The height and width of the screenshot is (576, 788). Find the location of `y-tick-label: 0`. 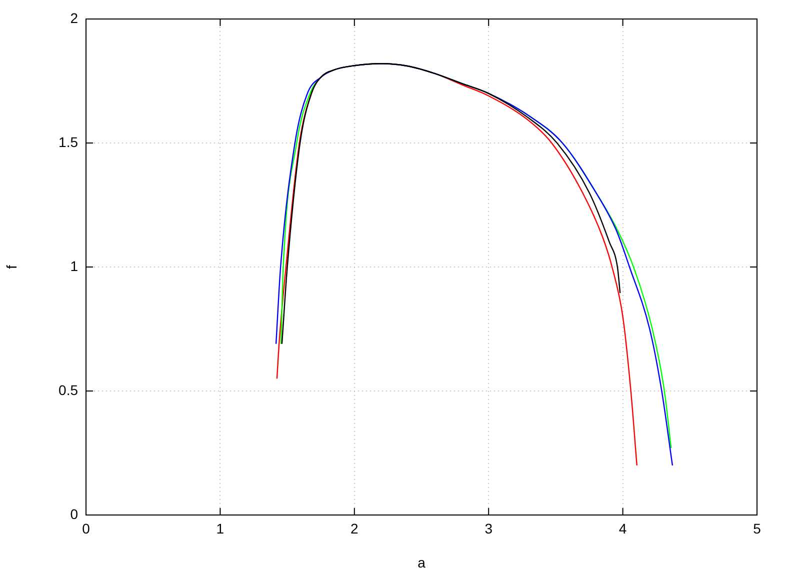

y-tick-label: 0 is located at coordinates (74, 514).